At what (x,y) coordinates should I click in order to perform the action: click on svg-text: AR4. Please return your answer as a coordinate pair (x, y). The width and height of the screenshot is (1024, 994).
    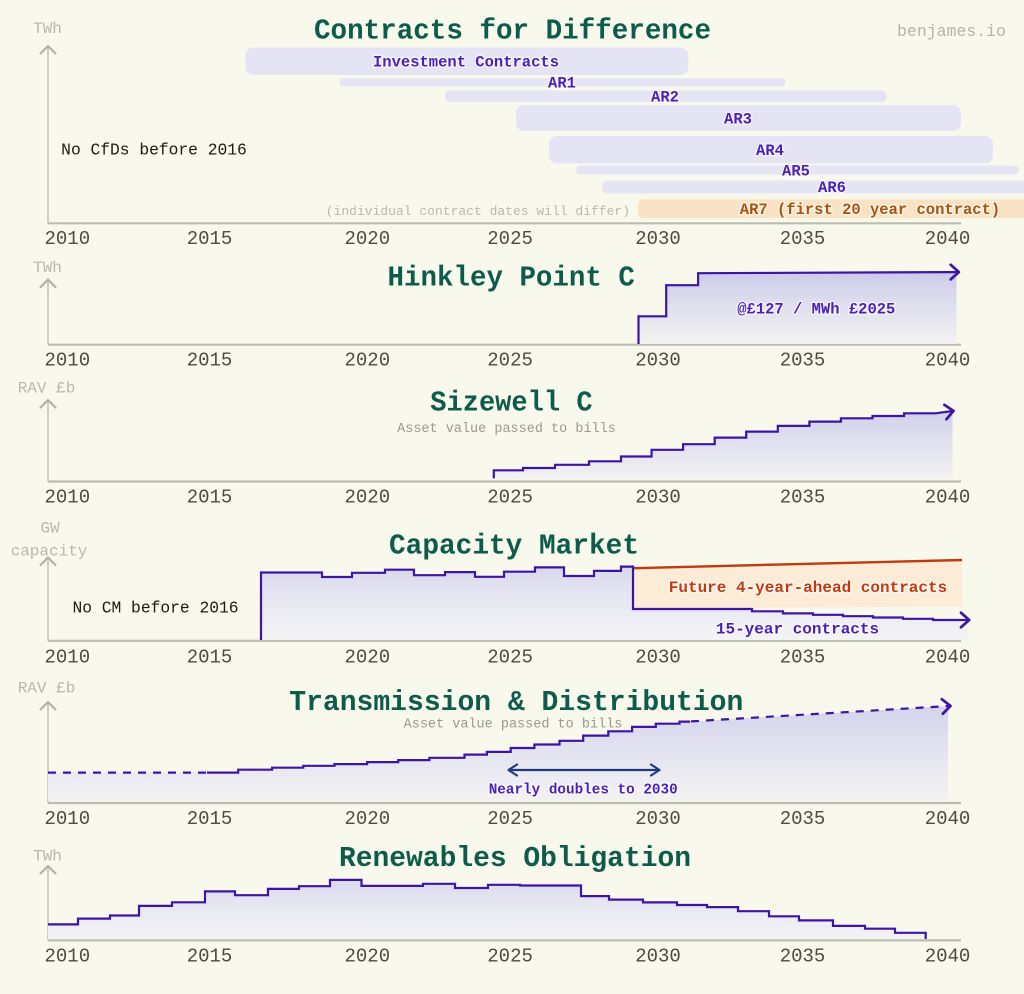
    Looking at the image, I should click on (770, 151).